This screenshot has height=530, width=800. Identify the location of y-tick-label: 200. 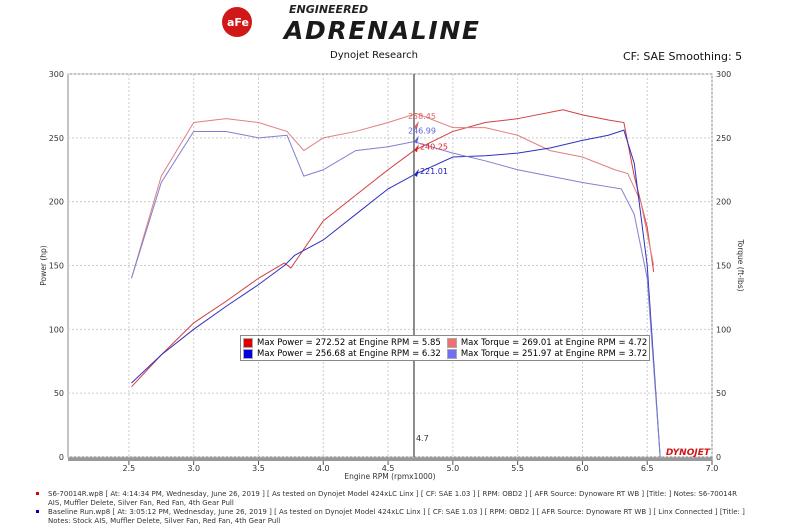
(56, 202).